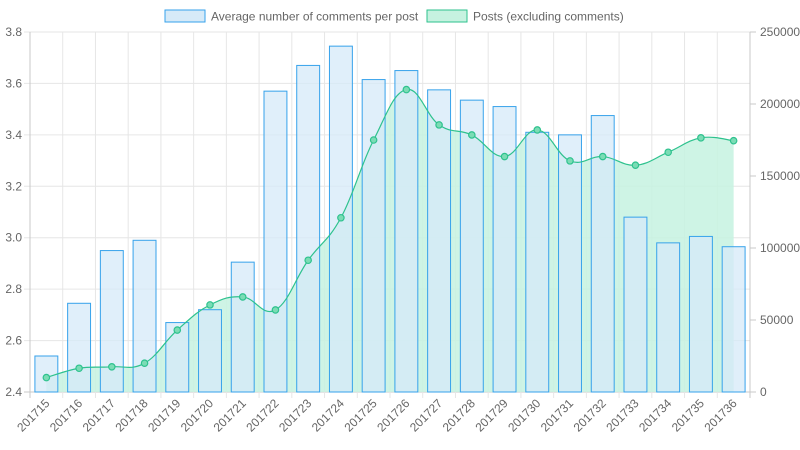 Image resolution: width=800 pixels, height=450 pixels. What do you see at coordinates (13, 238) in the screenshot?
I see `y-left-tick-label: 3.0` at bounding box center [13, 238].